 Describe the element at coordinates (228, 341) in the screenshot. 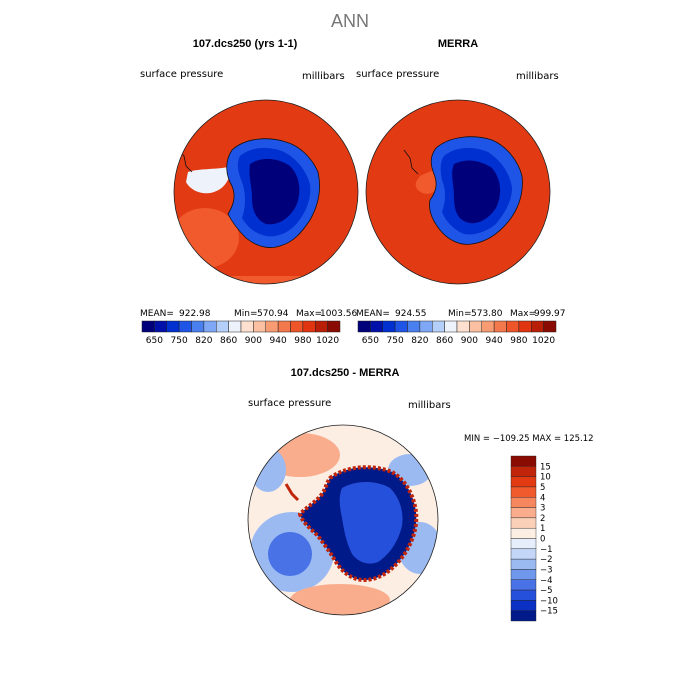

I see `colorbar-model-tick-label: 860` at that location.